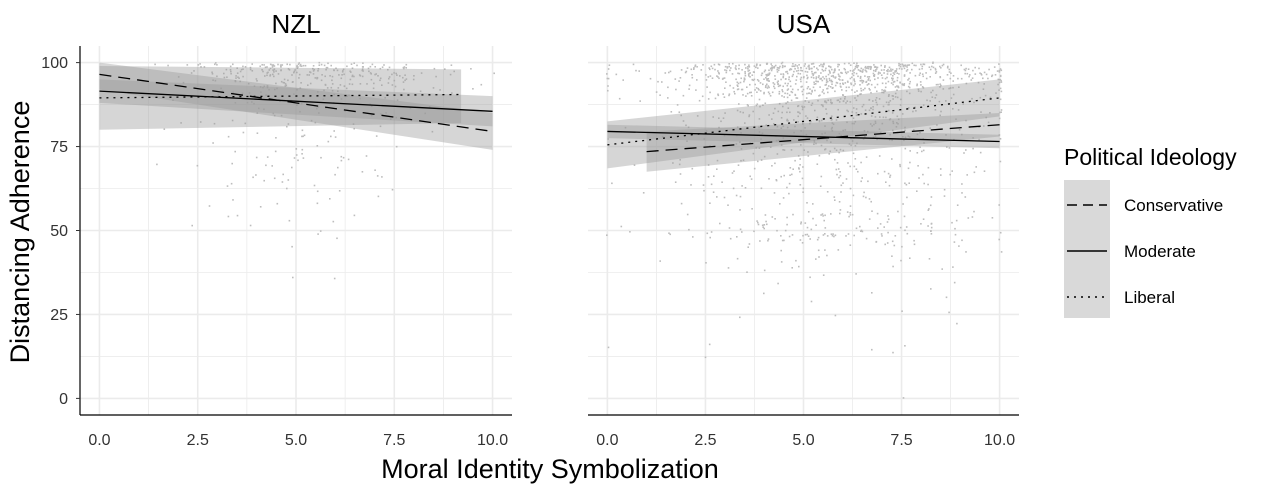 The height and width of the screenshot is (488, 1268). Describe the element at coordinates (803, 136) in the screenshot. I see `fit-line-moderate` at that location.